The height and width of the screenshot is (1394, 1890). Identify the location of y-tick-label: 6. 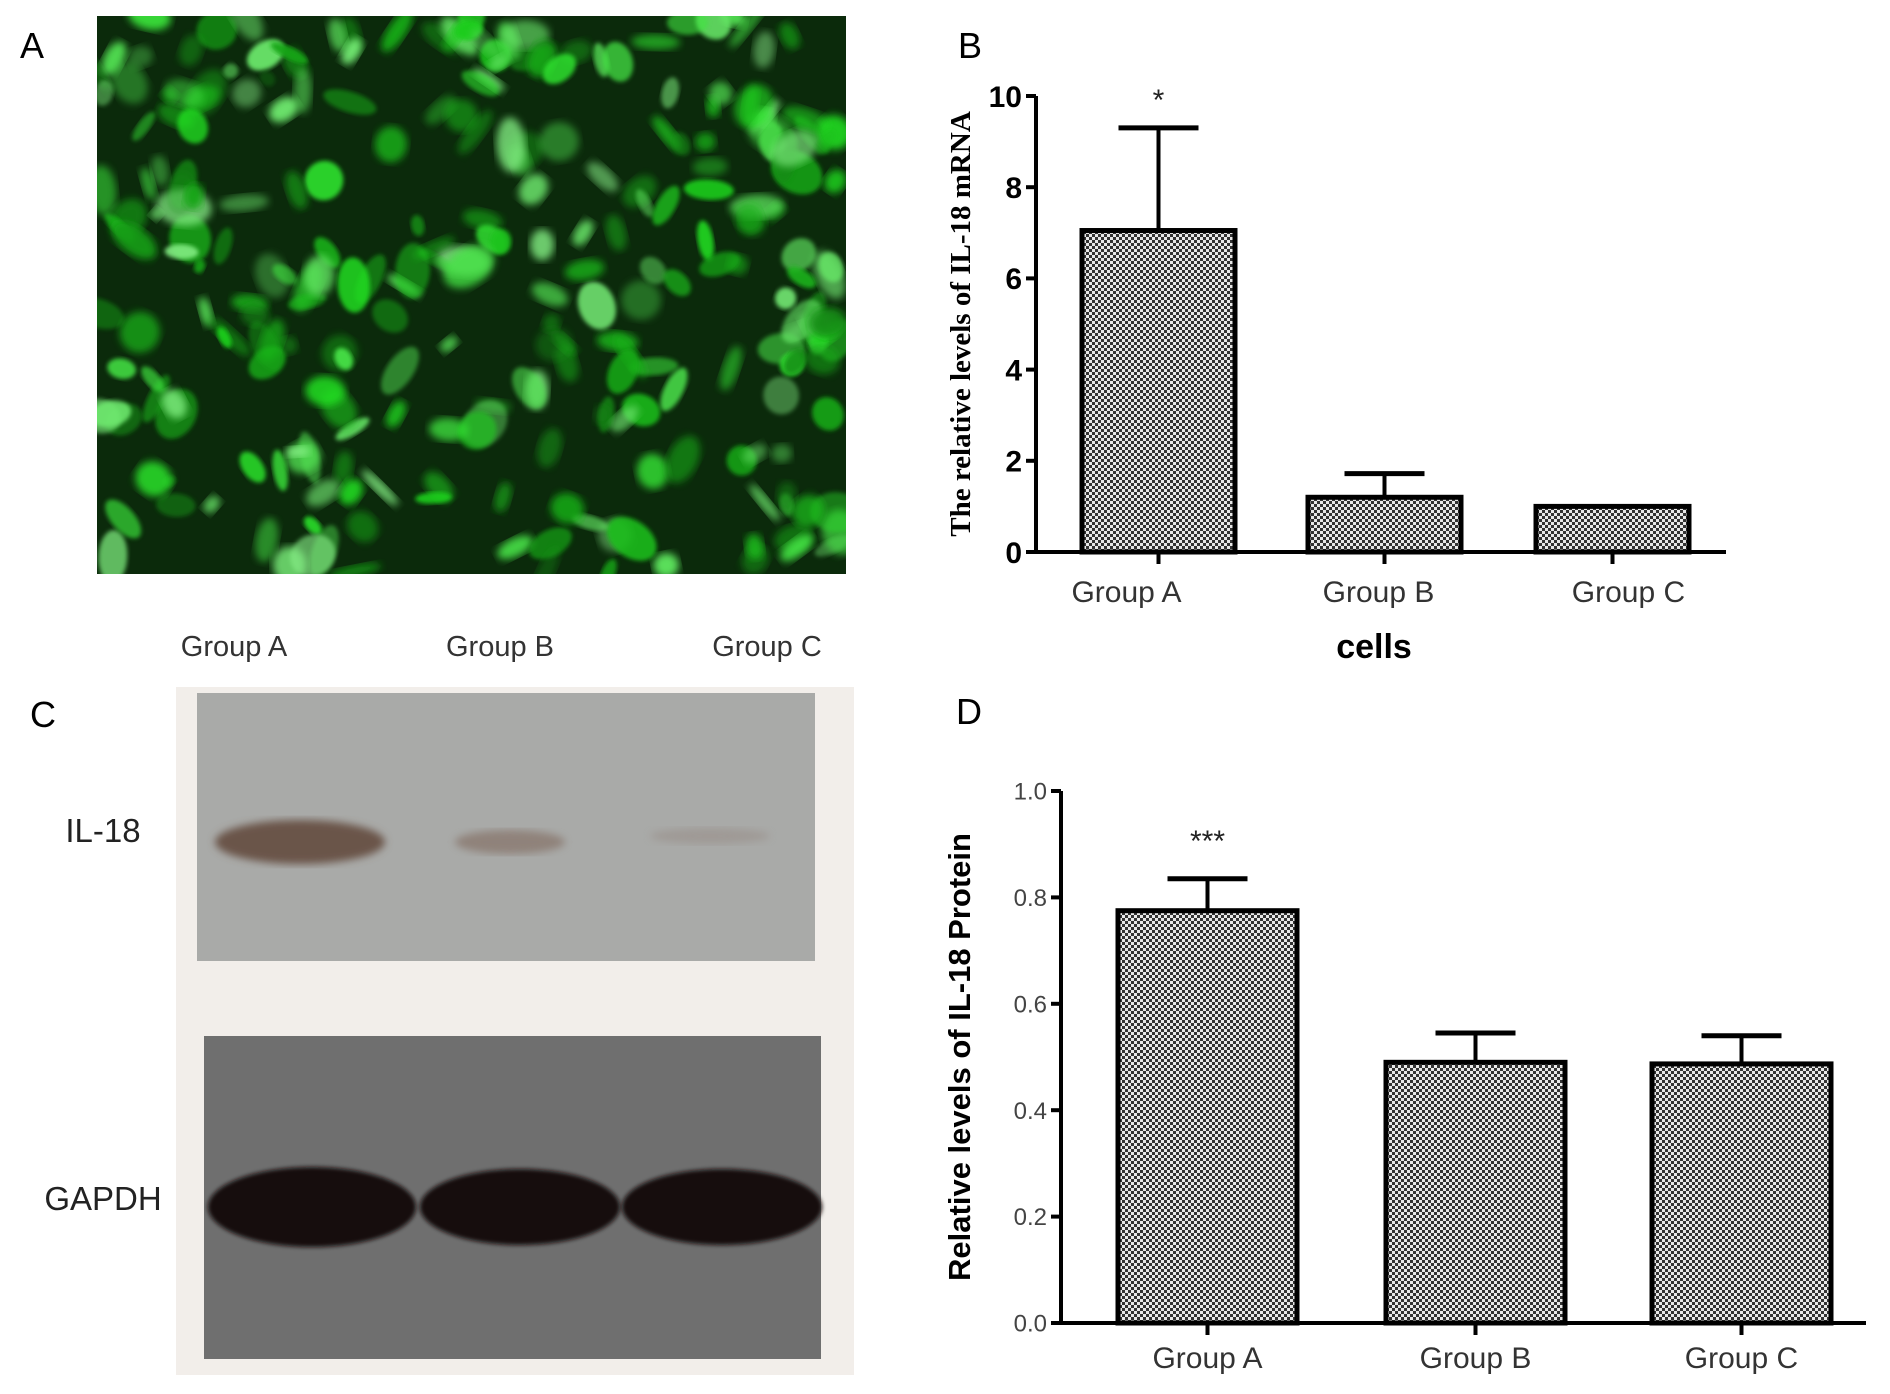
(1013, 279).